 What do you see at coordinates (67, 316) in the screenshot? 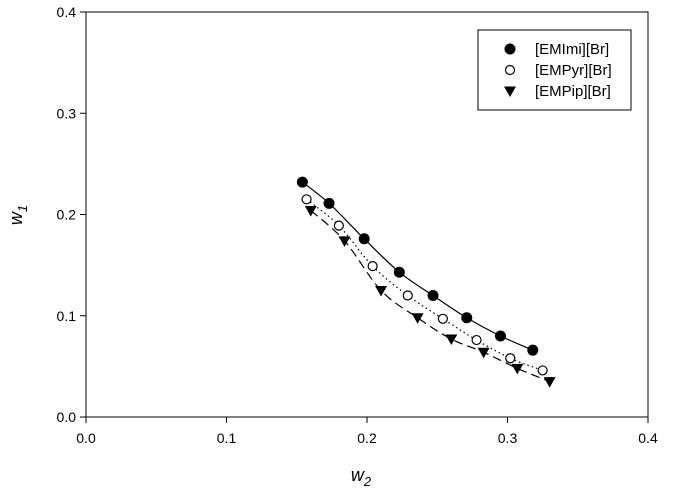
I see `y-tick-label: 0.1` at bounding box center [67, 316].